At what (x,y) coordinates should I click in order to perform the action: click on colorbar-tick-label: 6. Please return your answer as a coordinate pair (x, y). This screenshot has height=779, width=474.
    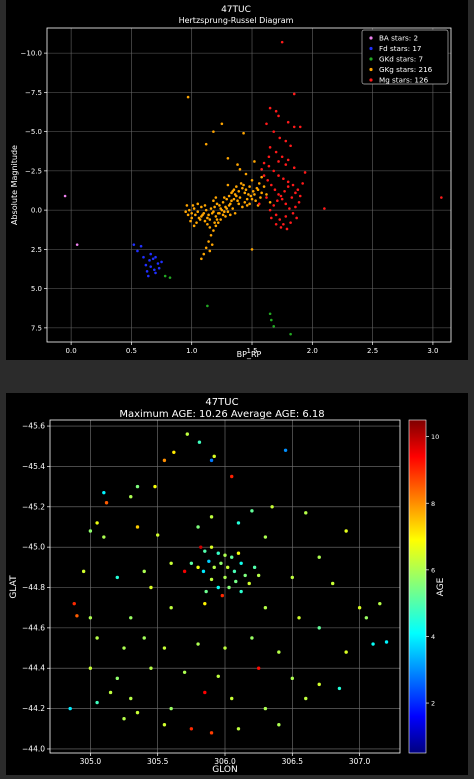
    Looking at the image, I should click on (433, 570).